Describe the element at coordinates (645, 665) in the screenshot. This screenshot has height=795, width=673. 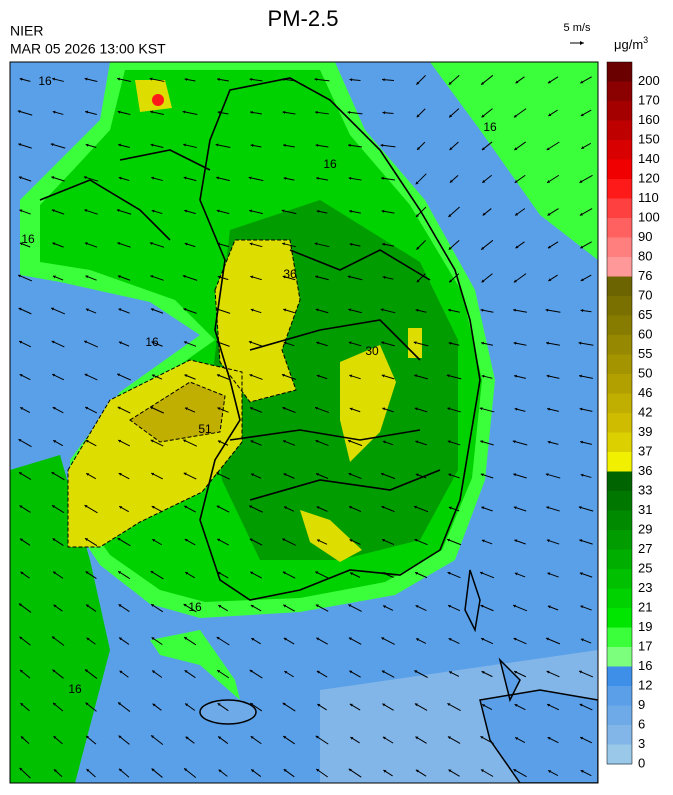
I see `colorbar-label: 16` at that location.